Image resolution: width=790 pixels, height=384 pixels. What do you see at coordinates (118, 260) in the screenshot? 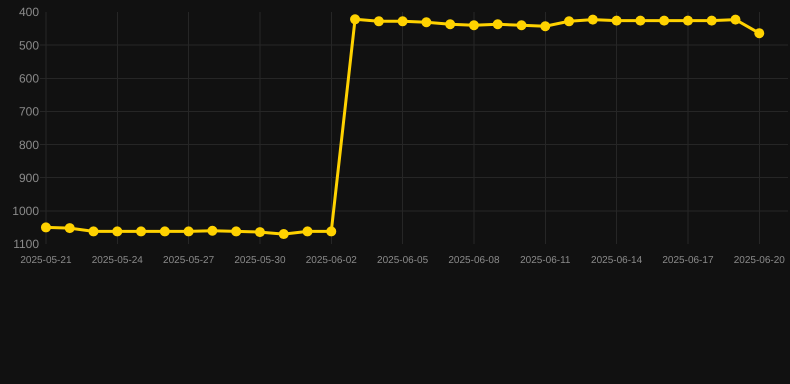
I see `x-tick-label: 2025-05-24` at bounding box center [118, 260].